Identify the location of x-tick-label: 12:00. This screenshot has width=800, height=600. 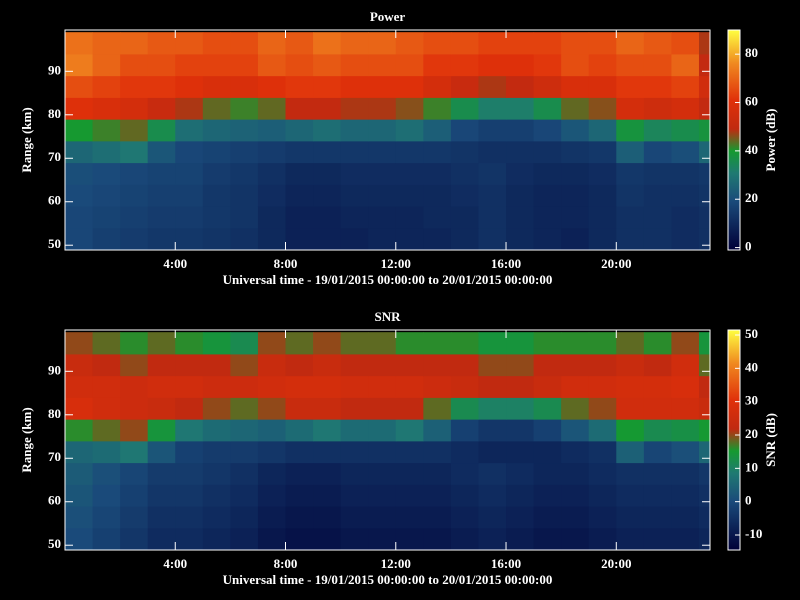
(396, 563).